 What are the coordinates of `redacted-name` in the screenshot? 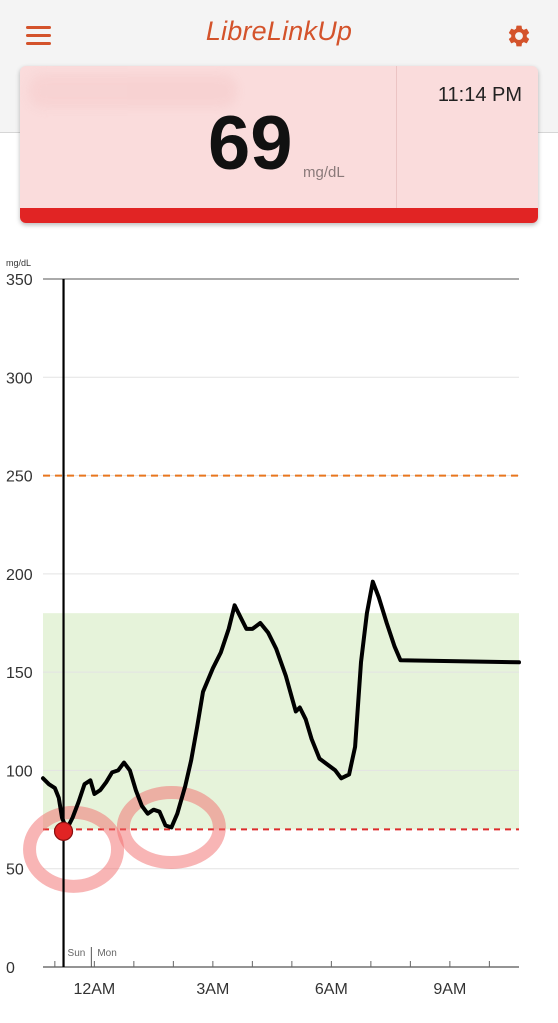 It's located at (133, 91).